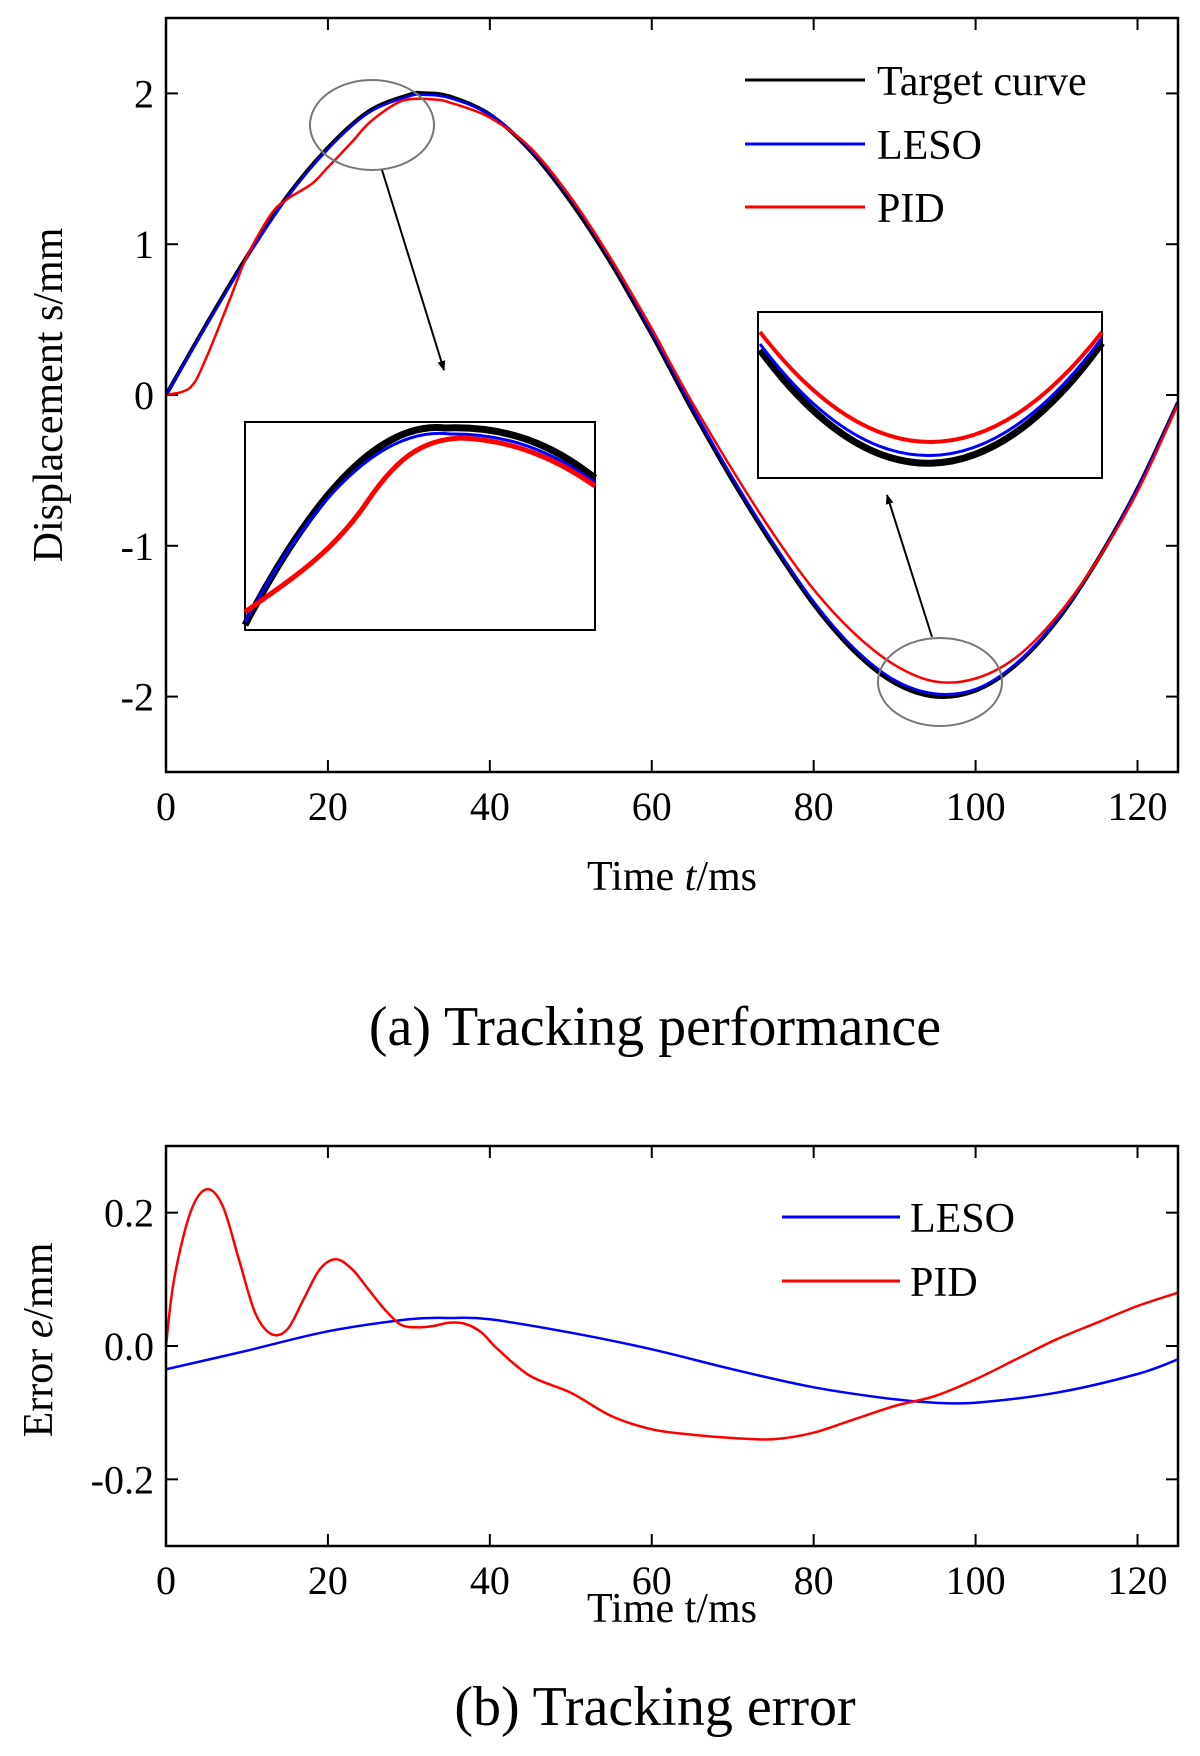 The height and width of the screenshot is (1756, 1200). Describe the element at coordinates (672, 1360) in the screenshot. I see `panel-b-series-leso` at that location.